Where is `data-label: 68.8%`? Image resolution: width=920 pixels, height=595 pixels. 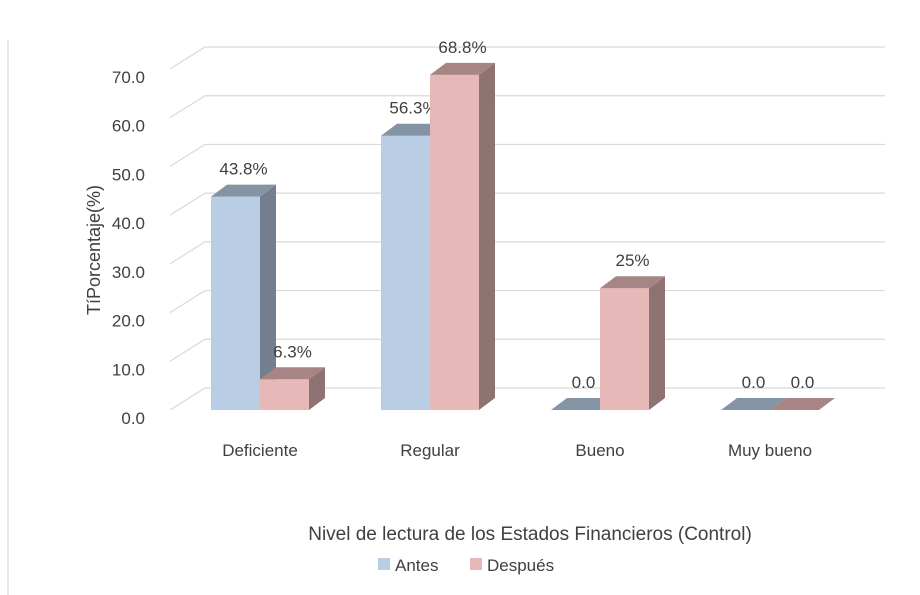
data-label: 68.8% is located at coordinates (462, 47).